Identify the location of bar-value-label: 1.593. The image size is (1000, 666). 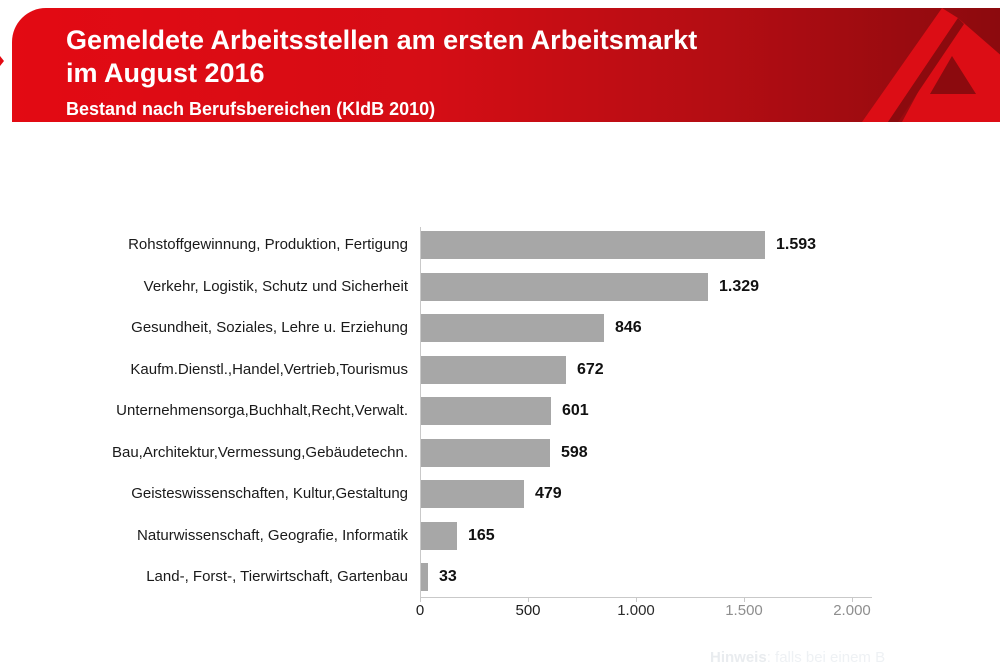
(796, 244).